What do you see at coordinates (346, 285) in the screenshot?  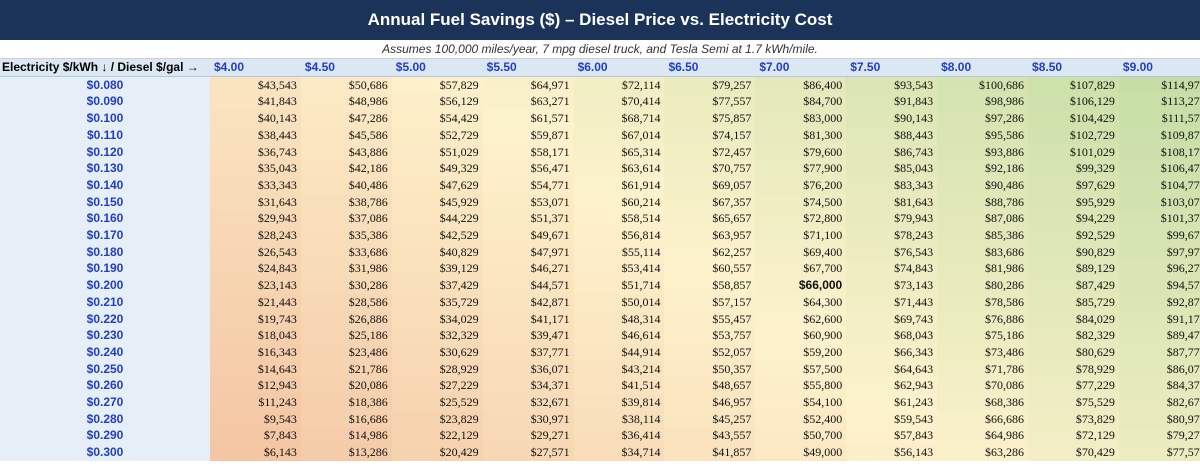 I see `savings-cell: $30,286` at bounding box center [346, 285].